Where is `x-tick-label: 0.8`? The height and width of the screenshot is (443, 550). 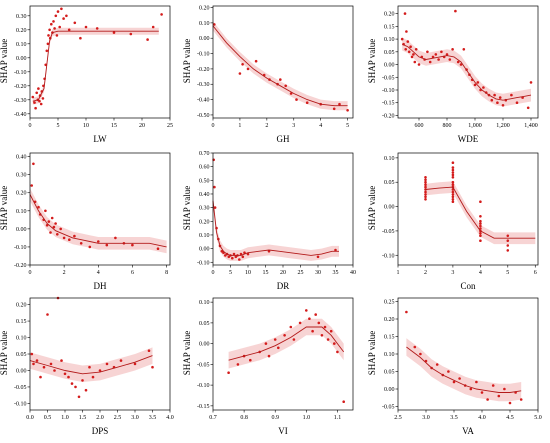
x-tick-label: 0.8 is located at coordinates (244, 418).